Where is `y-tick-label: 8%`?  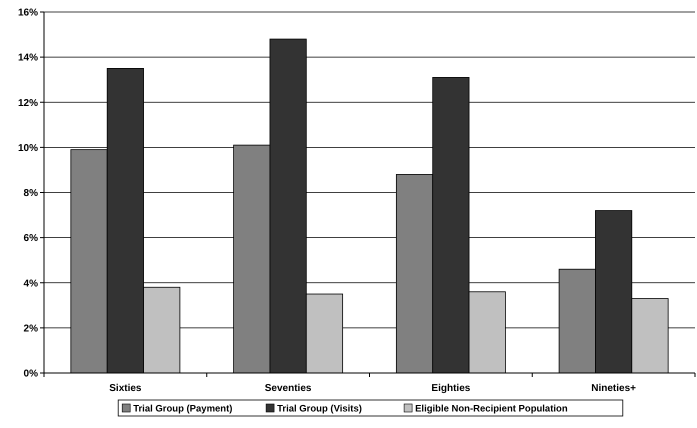
y-tick-label: 8% is located at coordinates (31, 193).